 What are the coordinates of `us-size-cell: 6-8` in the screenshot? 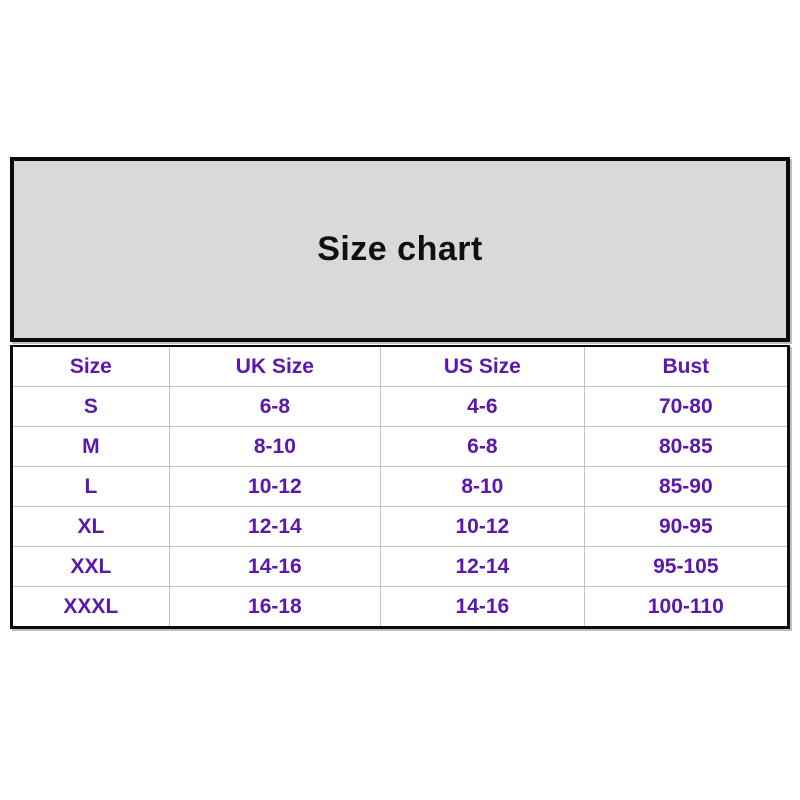 It's located at (482, 446).